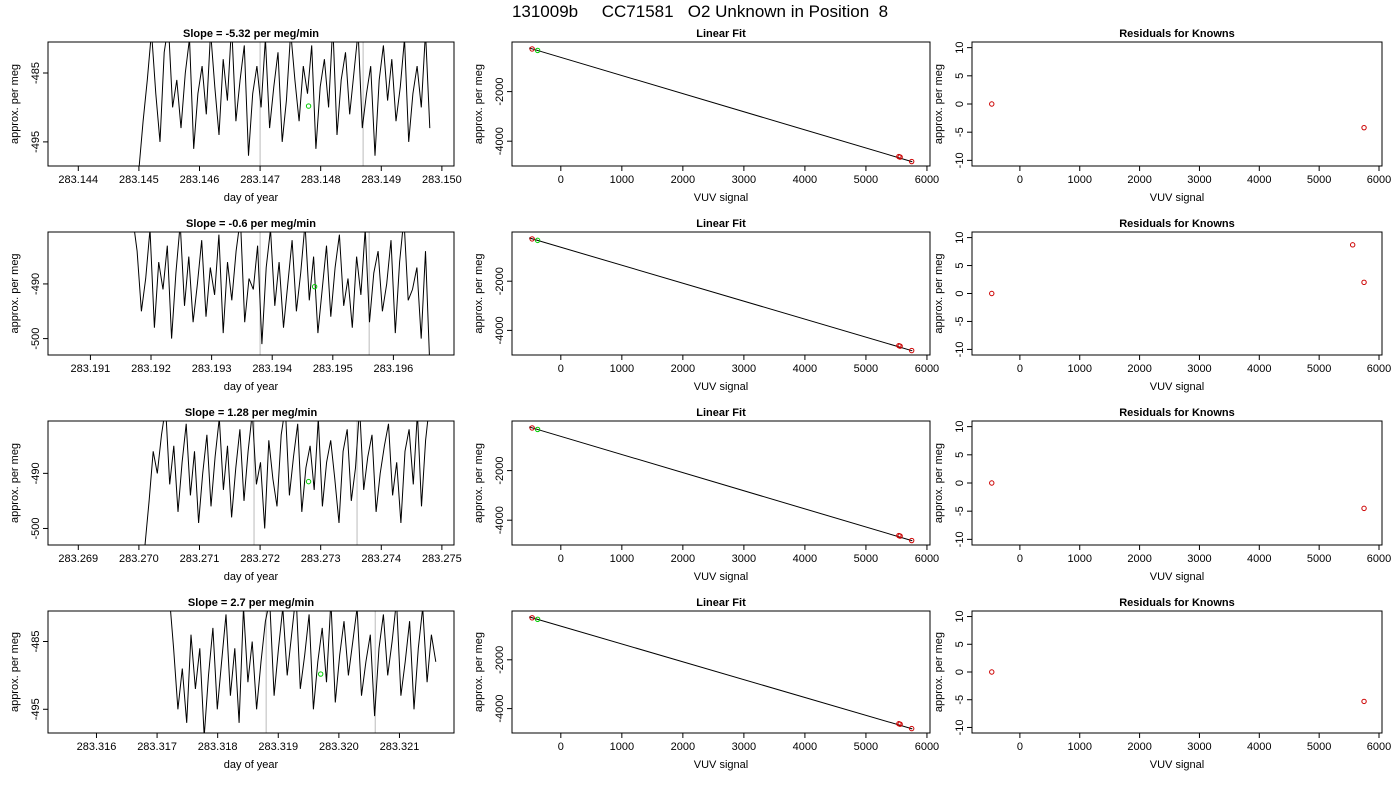 The height and width of the screenshot is (800, 1400). What do you see at coordinates (139, 559) in the screenshot?
I see `x-tick-label: 283.270` at bounding box center [139, 559].